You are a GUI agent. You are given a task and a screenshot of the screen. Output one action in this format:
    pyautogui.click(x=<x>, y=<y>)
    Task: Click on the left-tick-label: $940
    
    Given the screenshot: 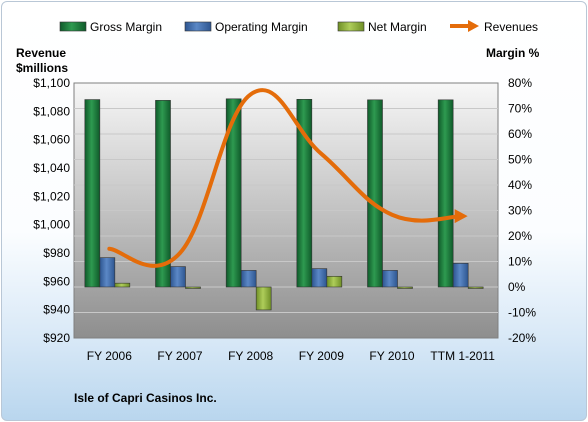 What is the action you would take?
    pyautogui.click(x=56, y=310)
    